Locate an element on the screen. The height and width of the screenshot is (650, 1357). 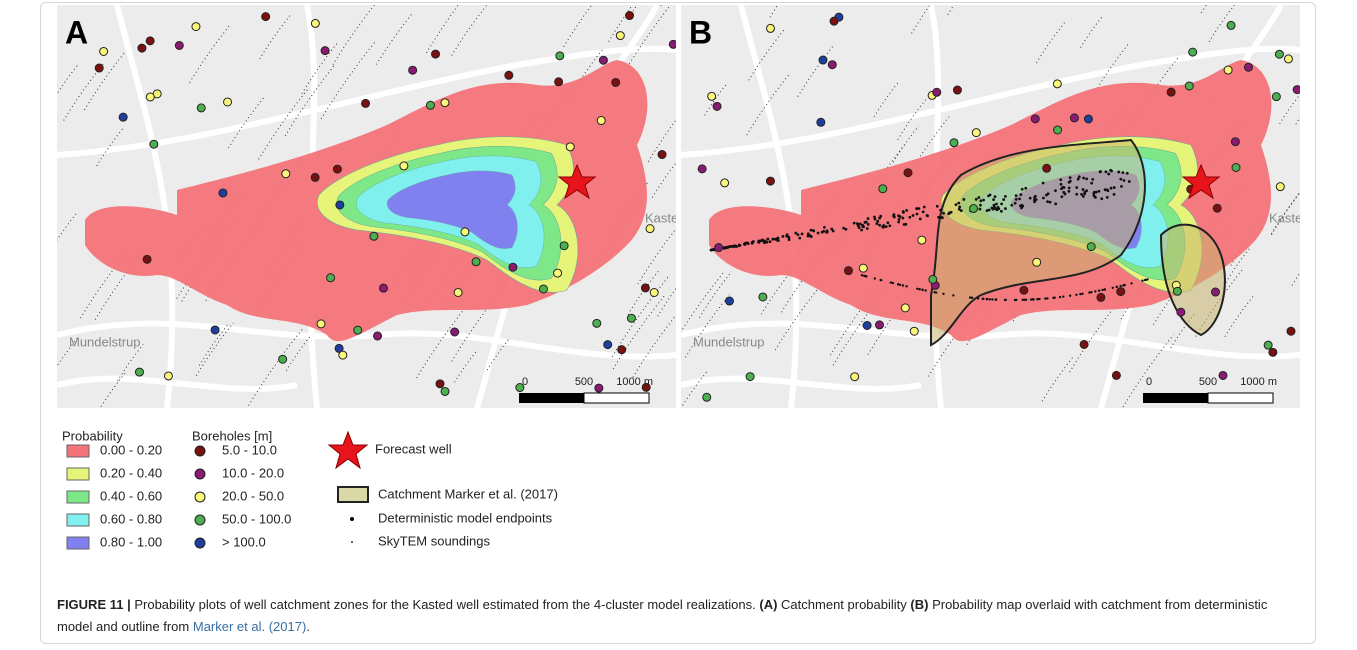
scale-label: 1000 m is located at coordinates (634, 382).